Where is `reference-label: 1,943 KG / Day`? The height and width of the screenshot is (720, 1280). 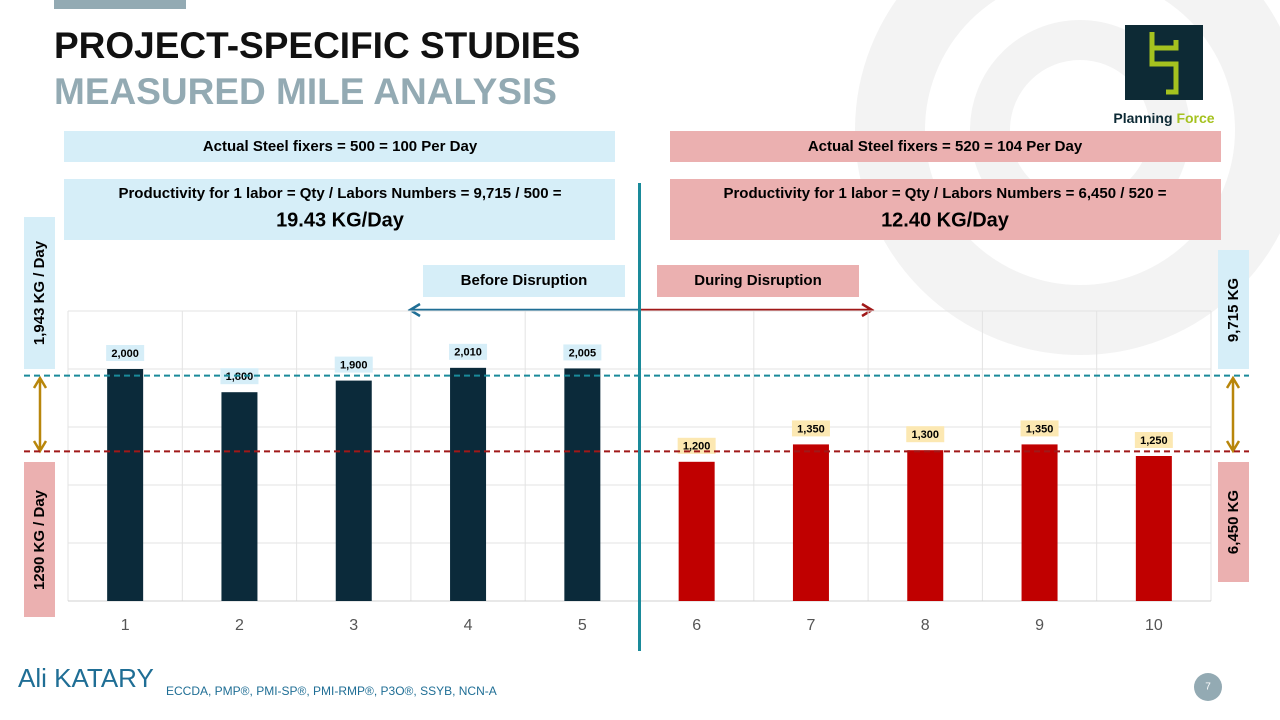
reference-label: 1,943 KG / Day is located at coordinates (39, 292).